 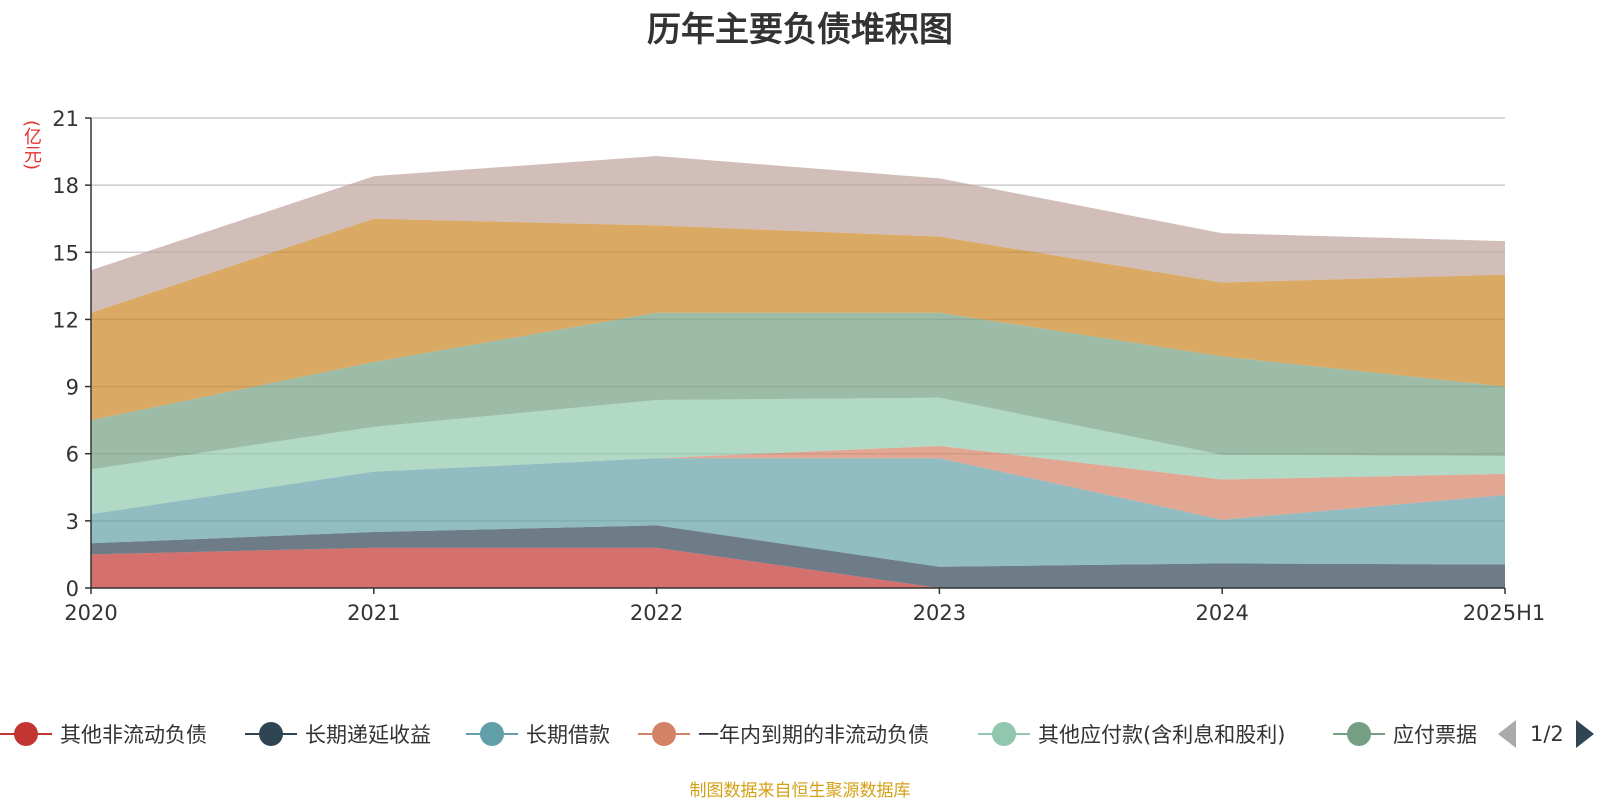 I want to click on legend-item: 应付票据, so click(x=1405, y=734).